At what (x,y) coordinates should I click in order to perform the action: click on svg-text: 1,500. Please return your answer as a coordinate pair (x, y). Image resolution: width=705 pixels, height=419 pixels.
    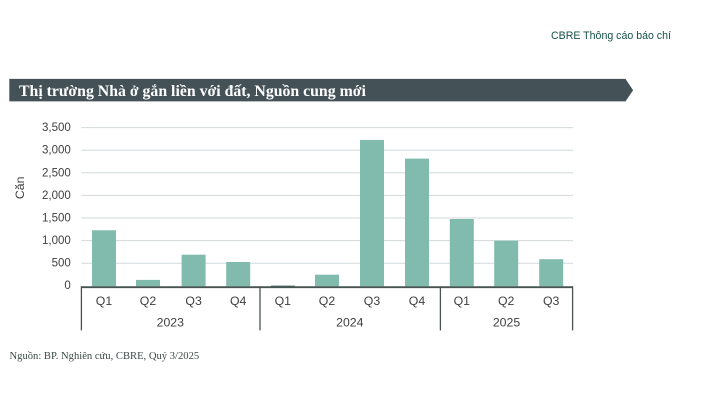
    Looking at the image, I should click on (56, 218).